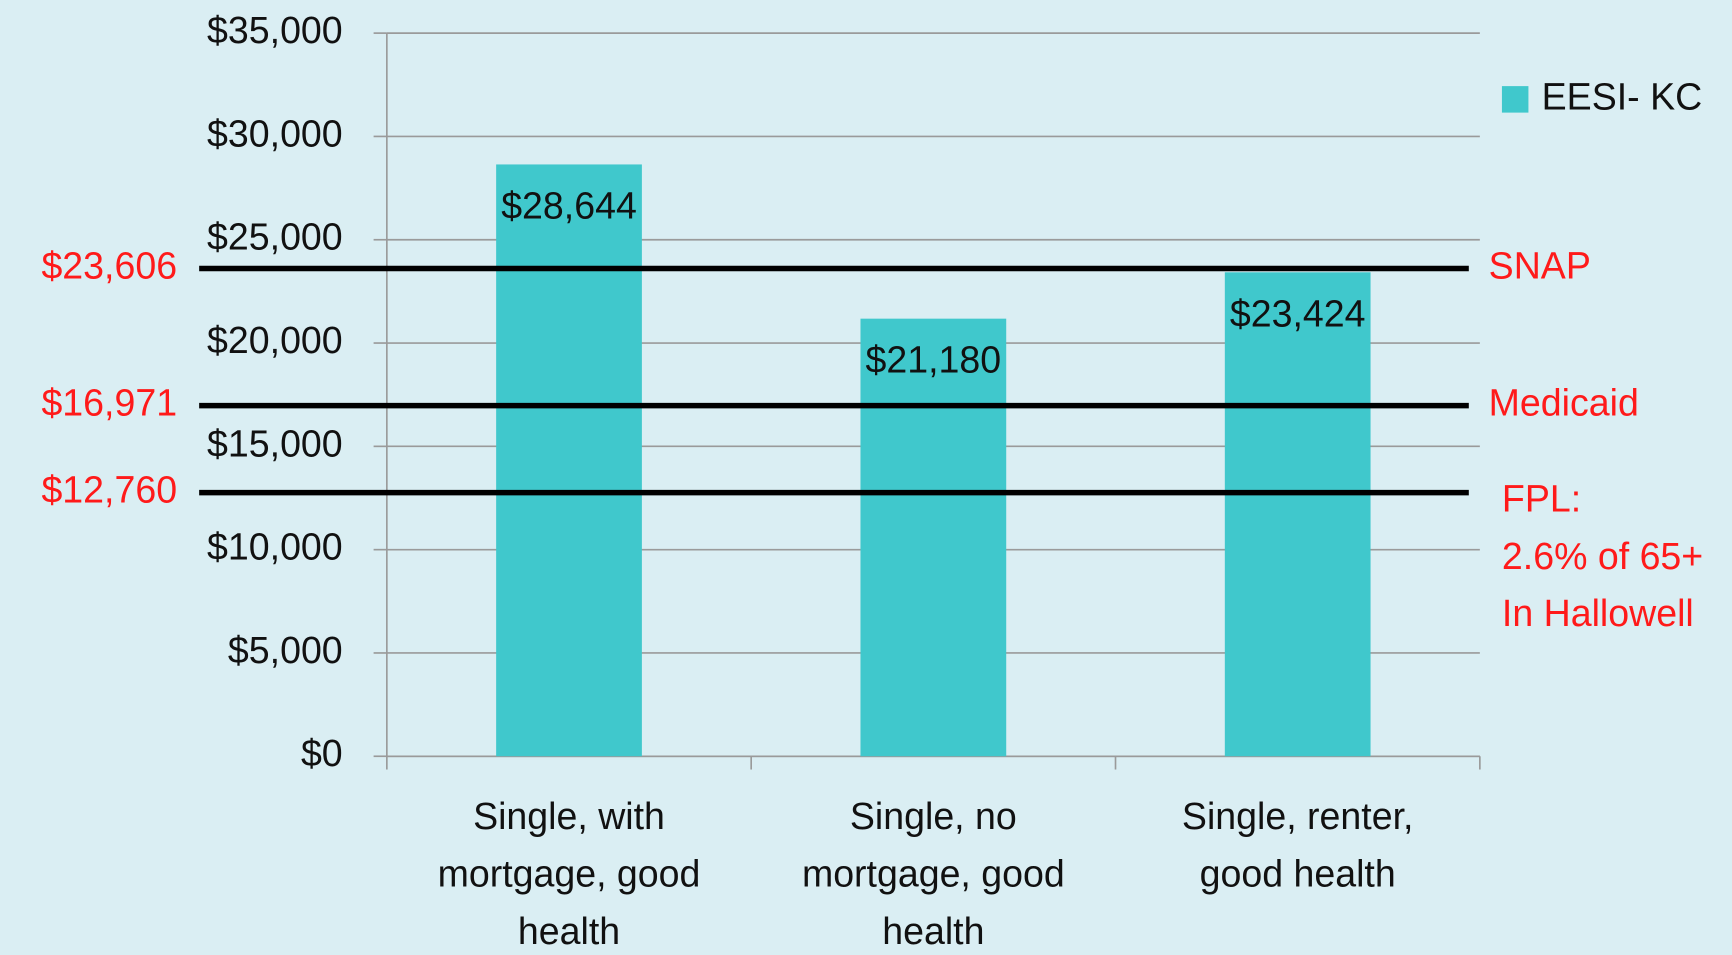  I want to click on y-tick-label: $0, so click(322, 753).